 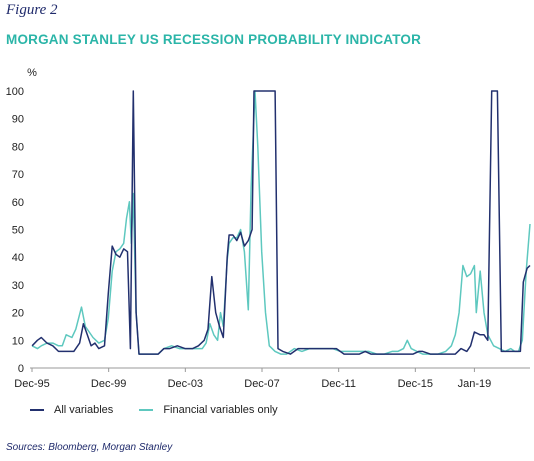 I want to click on y-tick-label: 100, so click(x=15, y=92).